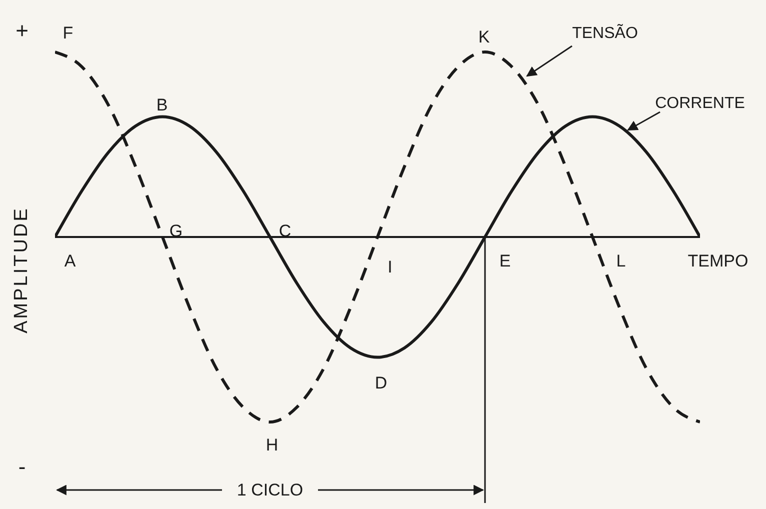  I want to click on annotation: C, so click(285, 230).